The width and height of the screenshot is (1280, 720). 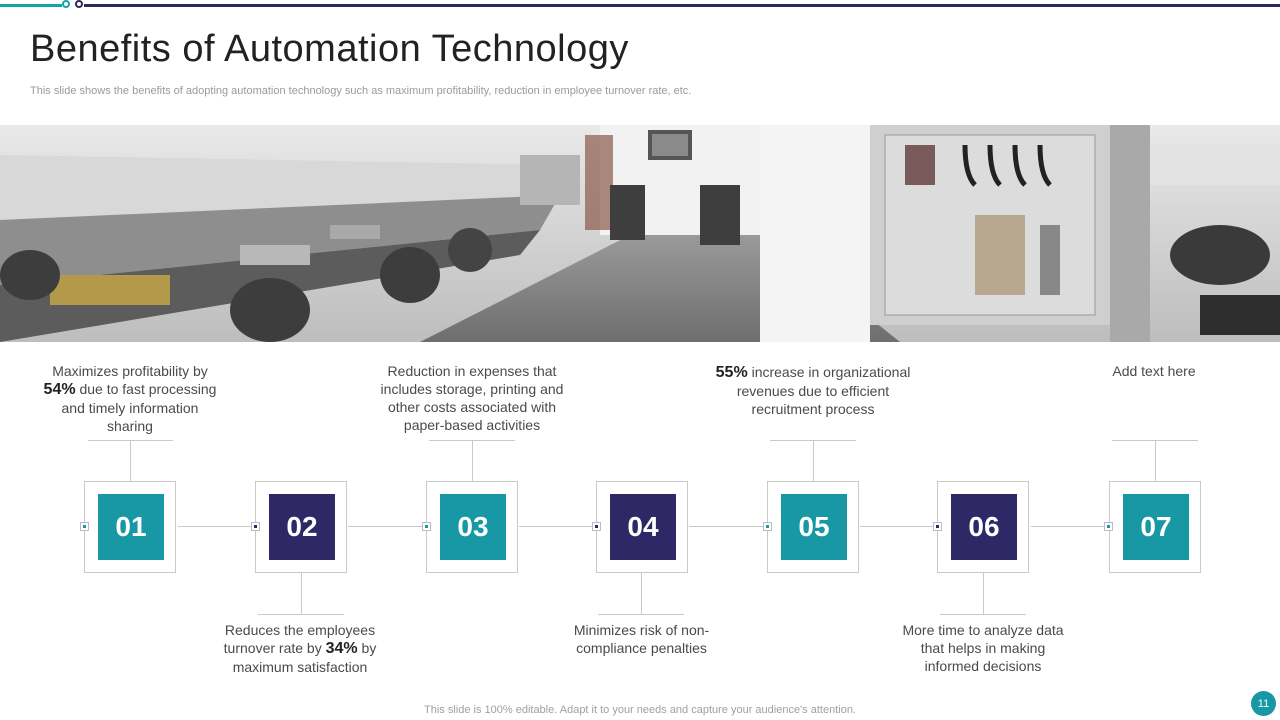 I want to click on step-02: 02, so click(x=301, y=527).